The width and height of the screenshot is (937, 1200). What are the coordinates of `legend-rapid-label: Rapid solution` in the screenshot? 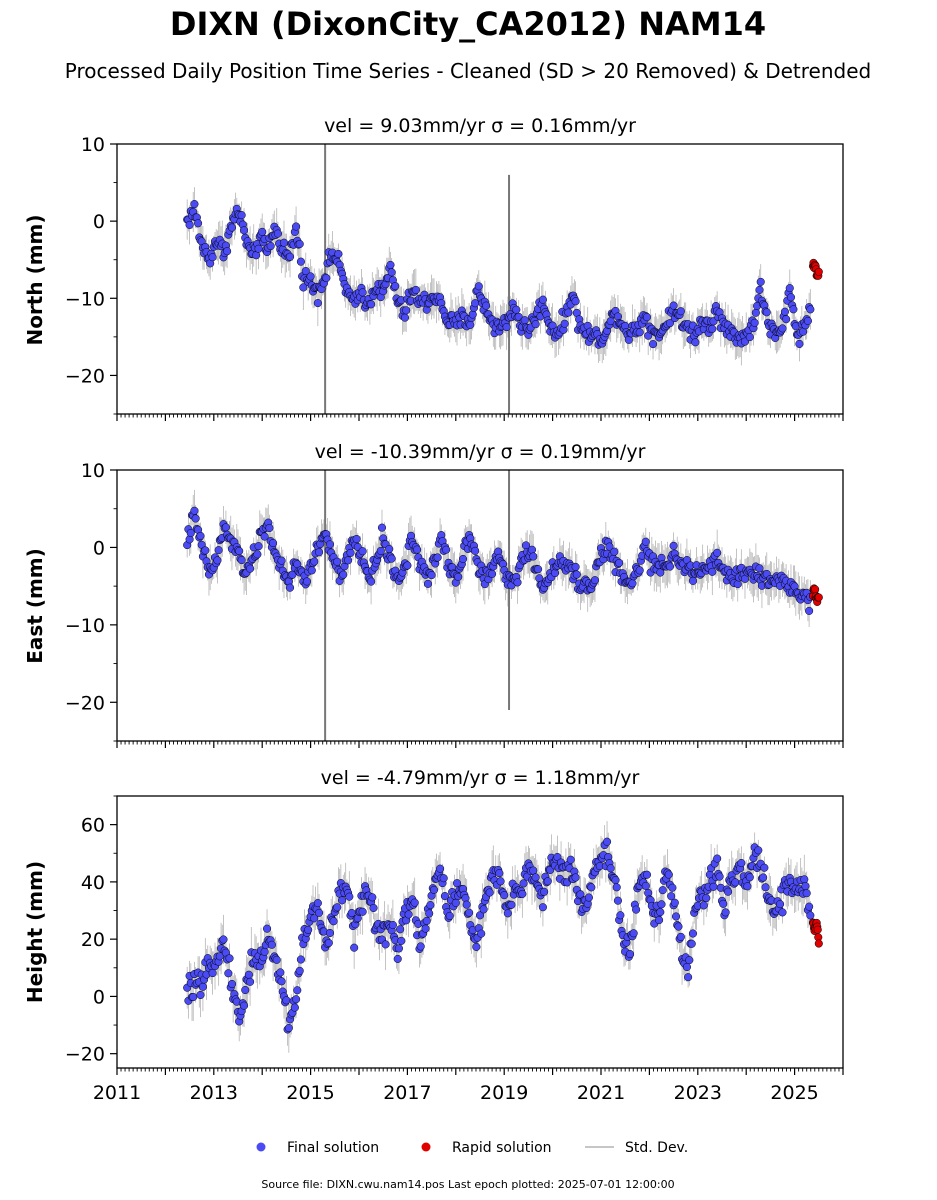 It's located at (502, 1148).